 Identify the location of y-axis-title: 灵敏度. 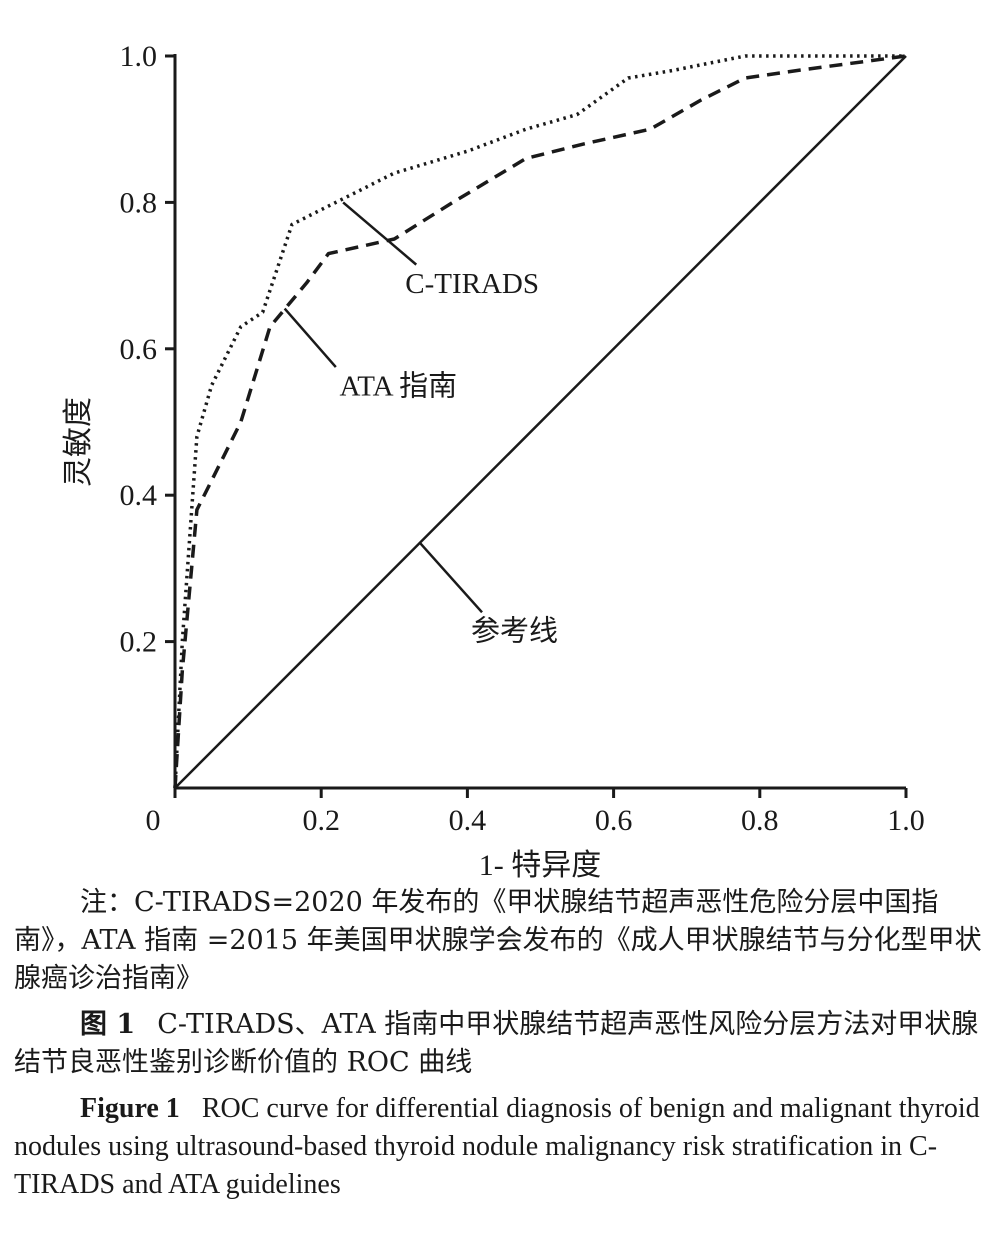
(78, 442).